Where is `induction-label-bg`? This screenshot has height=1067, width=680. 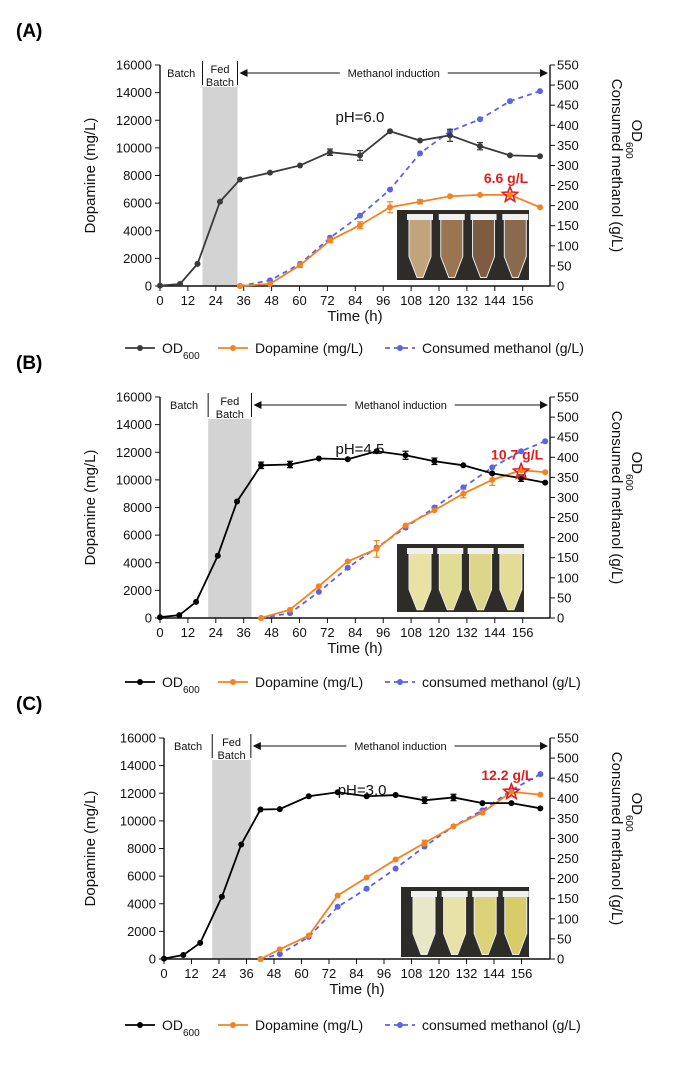 induction-label-bg is located at coordinates (400, 404).